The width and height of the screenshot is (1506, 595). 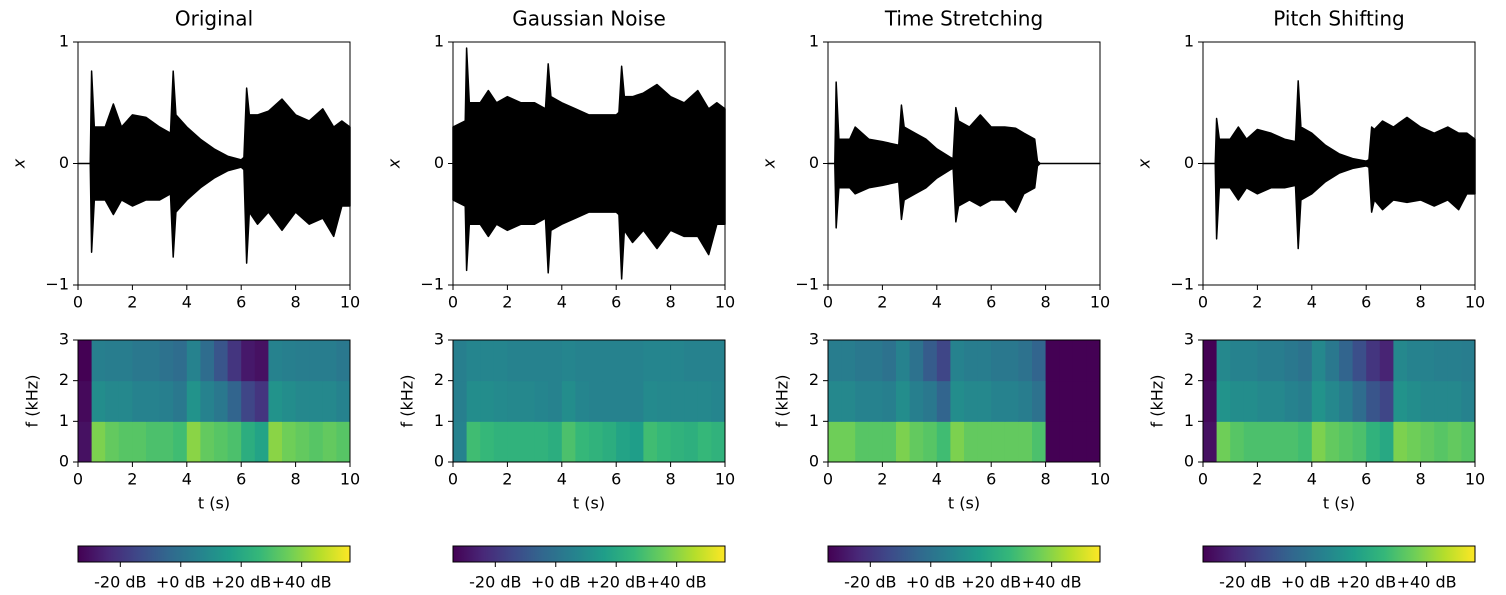 What do you see at coordinates (120, 582) in the screenshot?
I see `colorbar-tick-label: -20 dB` at bounding box center [120, 582].